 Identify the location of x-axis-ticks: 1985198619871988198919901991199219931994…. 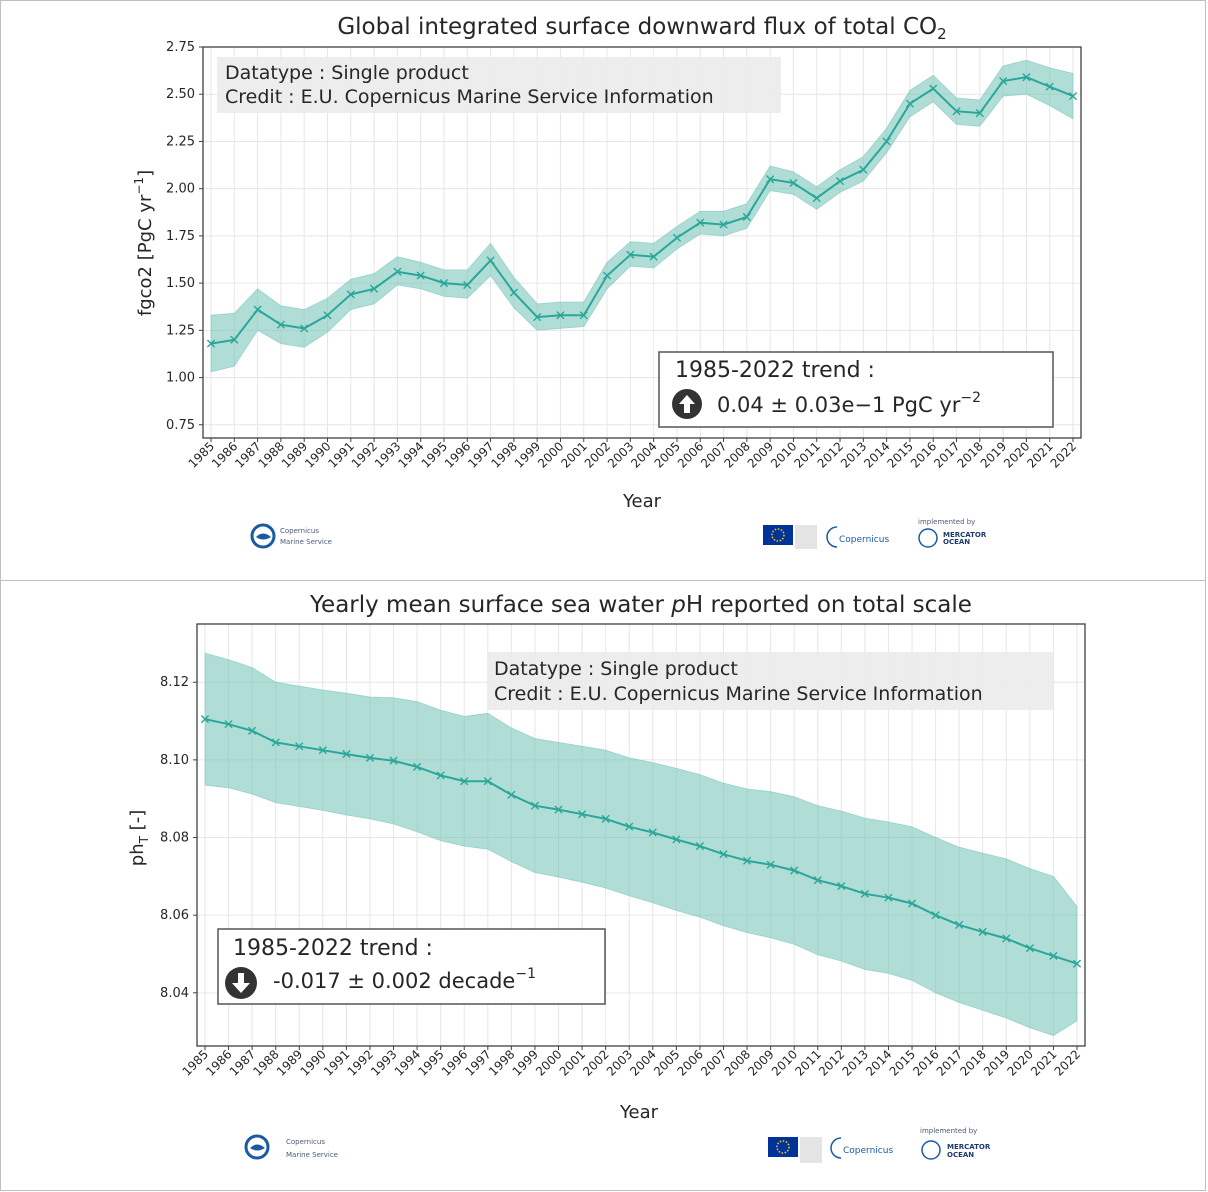
(631, 1062).